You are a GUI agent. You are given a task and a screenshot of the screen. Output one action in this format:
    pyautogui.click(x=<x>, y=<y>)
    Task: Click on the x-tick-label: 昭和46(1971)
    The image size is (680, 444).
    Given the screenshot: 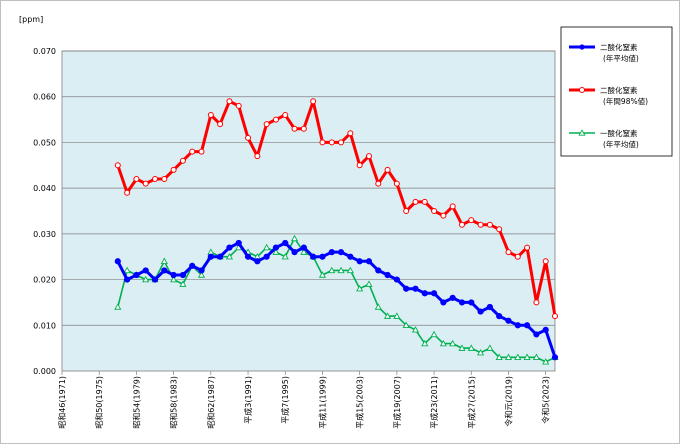 What is the action you would take?
    pyautogui.click(x=62, y=402)
    